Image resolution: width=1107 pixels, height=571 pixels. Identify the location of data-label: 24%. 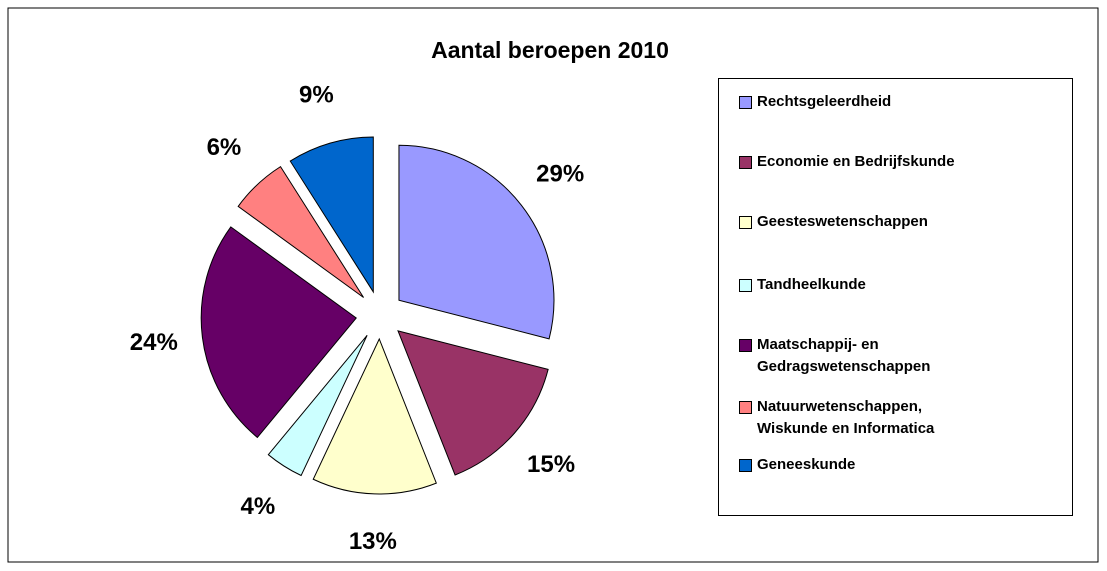
(154, 342).